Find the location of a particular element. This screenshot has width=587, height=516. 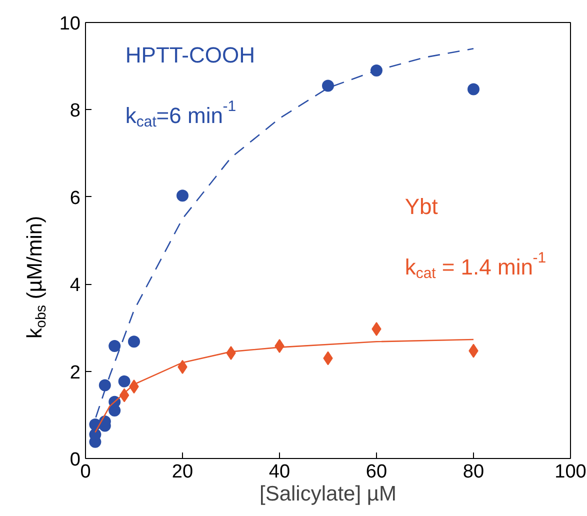

x-tick-label: 40 is located at coordinates (279, 472).